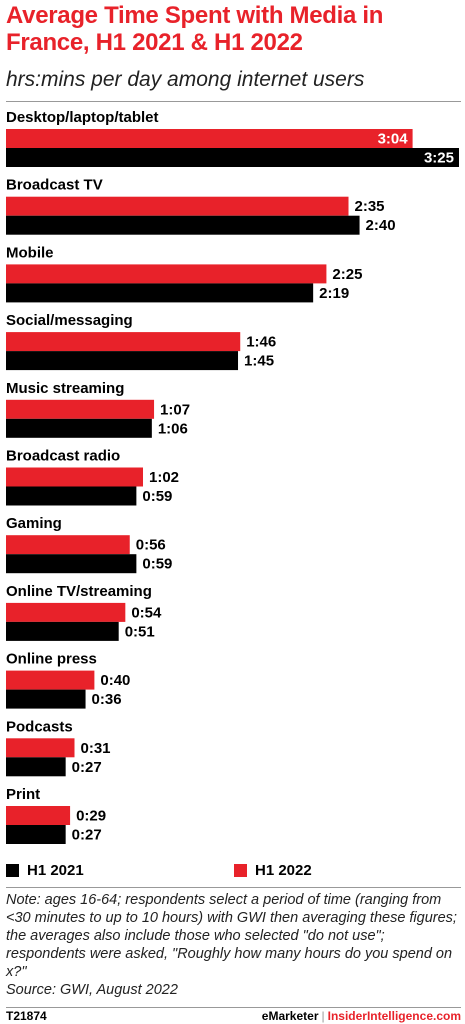  I want to click on bar-h1-2022-podcasts, so click(40, 748).